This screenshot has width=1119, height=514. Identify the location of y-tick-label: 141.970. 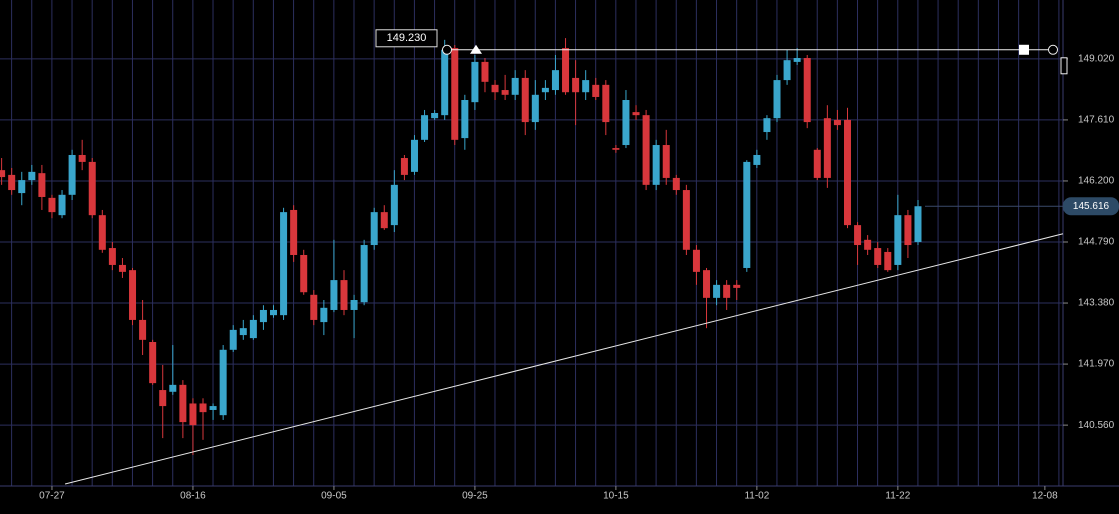
(1096, 364).